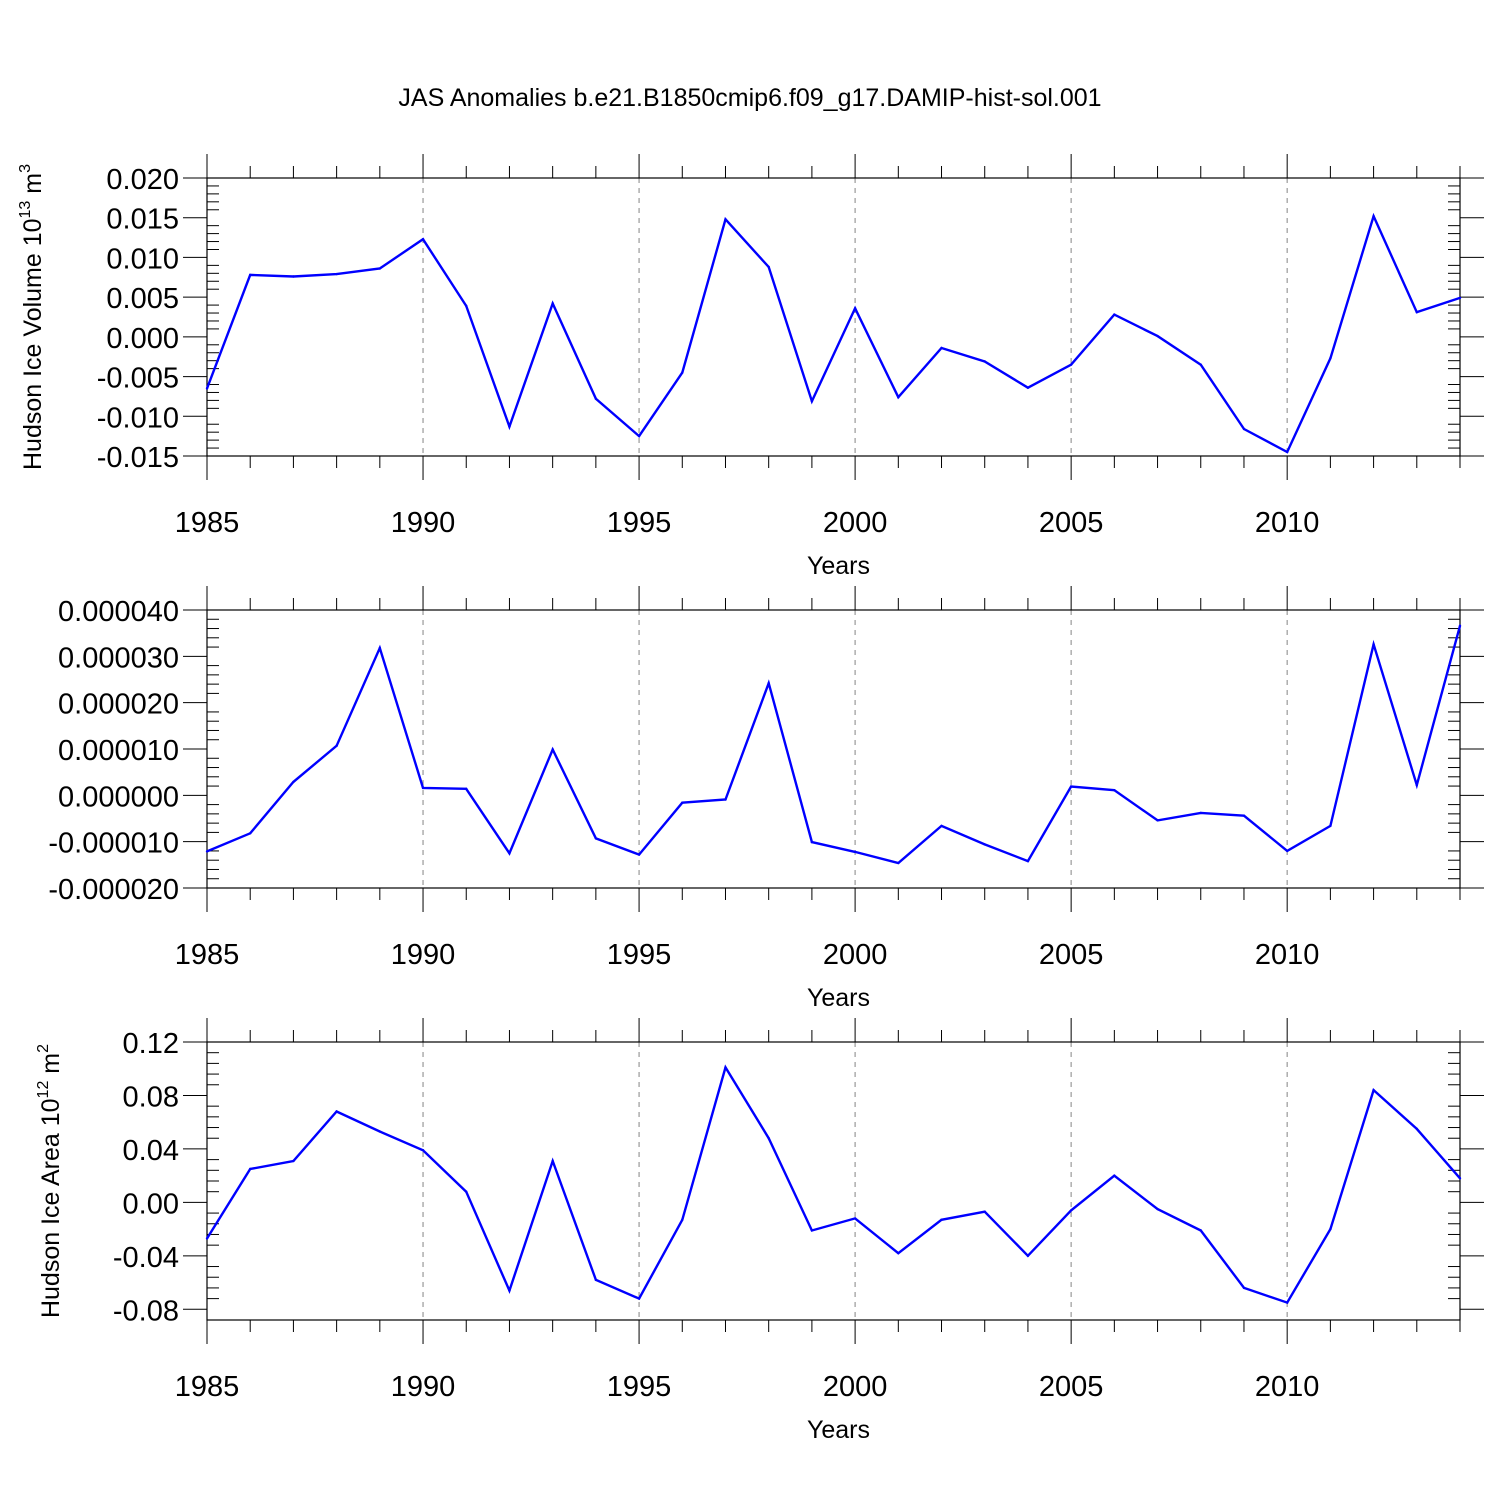 The width and height of the screenshot is (1500, 1500). I want to click on y-tick-label: 0.00, so click(151, 1204).